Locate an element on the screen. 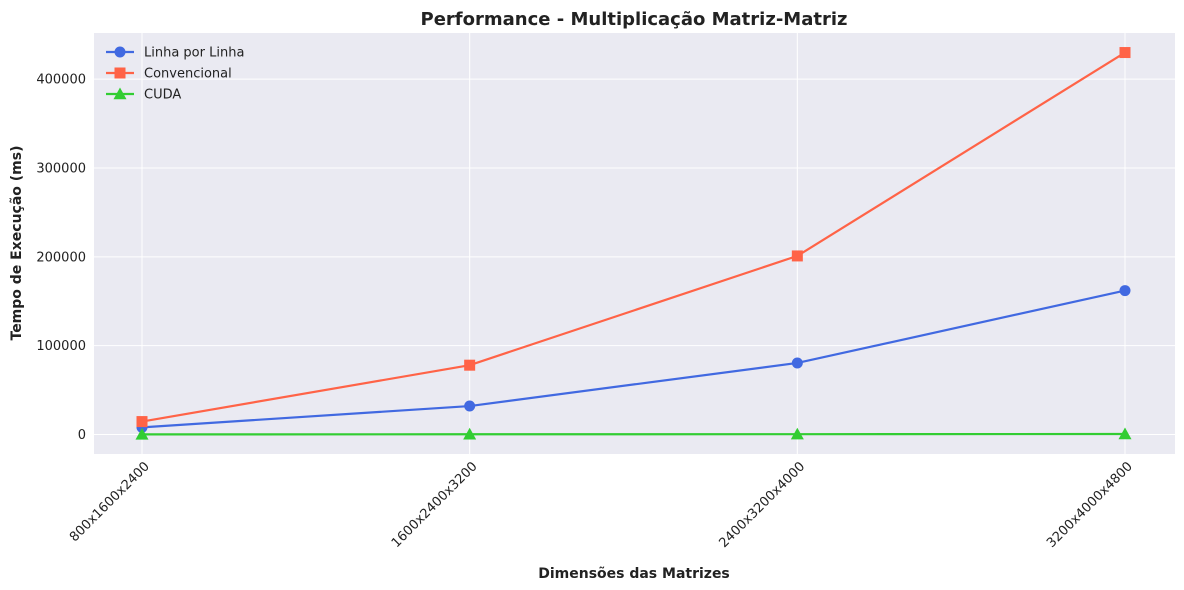 Image resolution: width=1184 pixels, height=590 pixels. legend-label-linha-por-linha: Linha por Linha is located at coordinates (194, 53).